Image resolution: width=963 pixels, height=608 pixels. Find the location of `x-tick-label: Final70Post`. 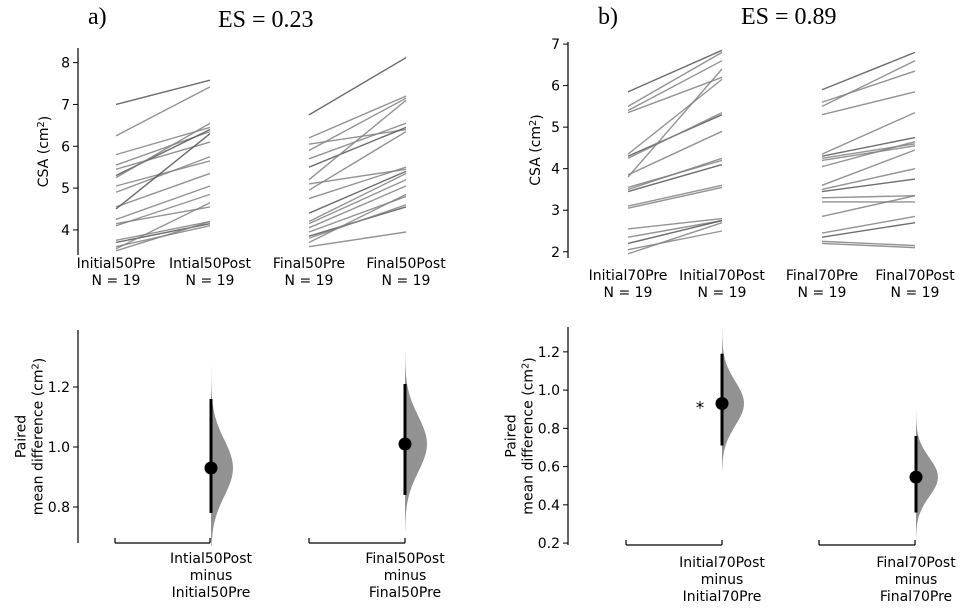

x-tick-label: Final70Post is located at coordinates (915, 276).